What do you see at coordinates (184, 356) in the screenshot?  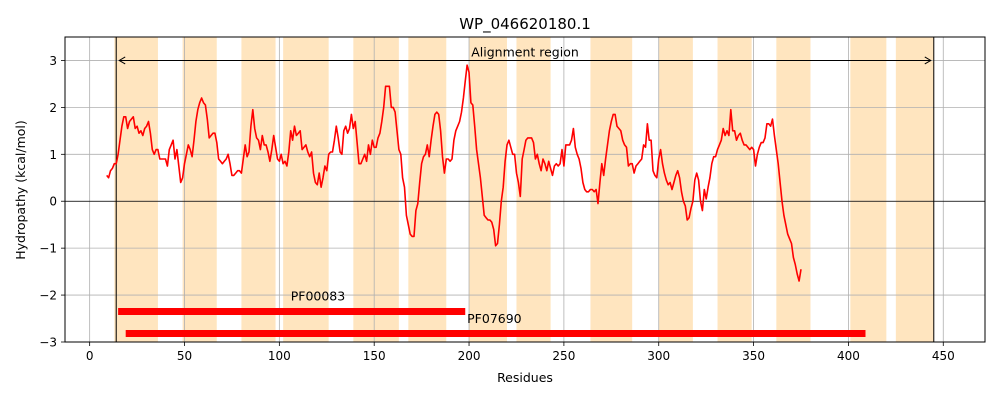 I see `x-tick-label-50: 50` at bounding box center [184, 356].